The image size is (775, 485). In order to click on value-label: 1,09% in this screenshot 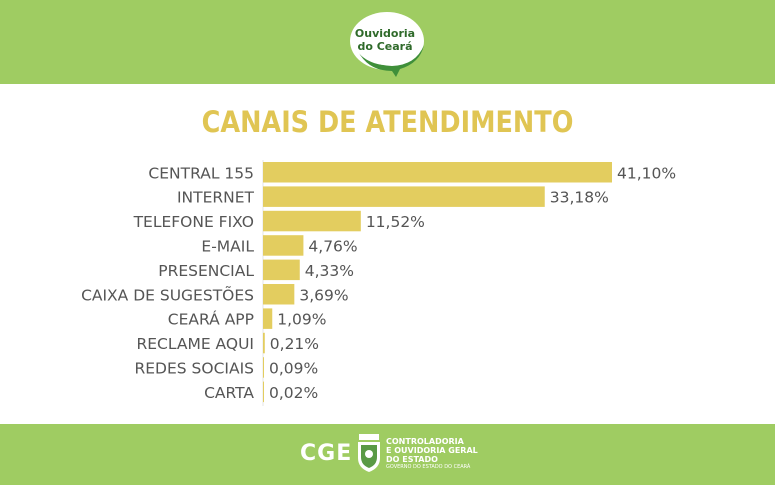, I will do `click(301, 320)`.